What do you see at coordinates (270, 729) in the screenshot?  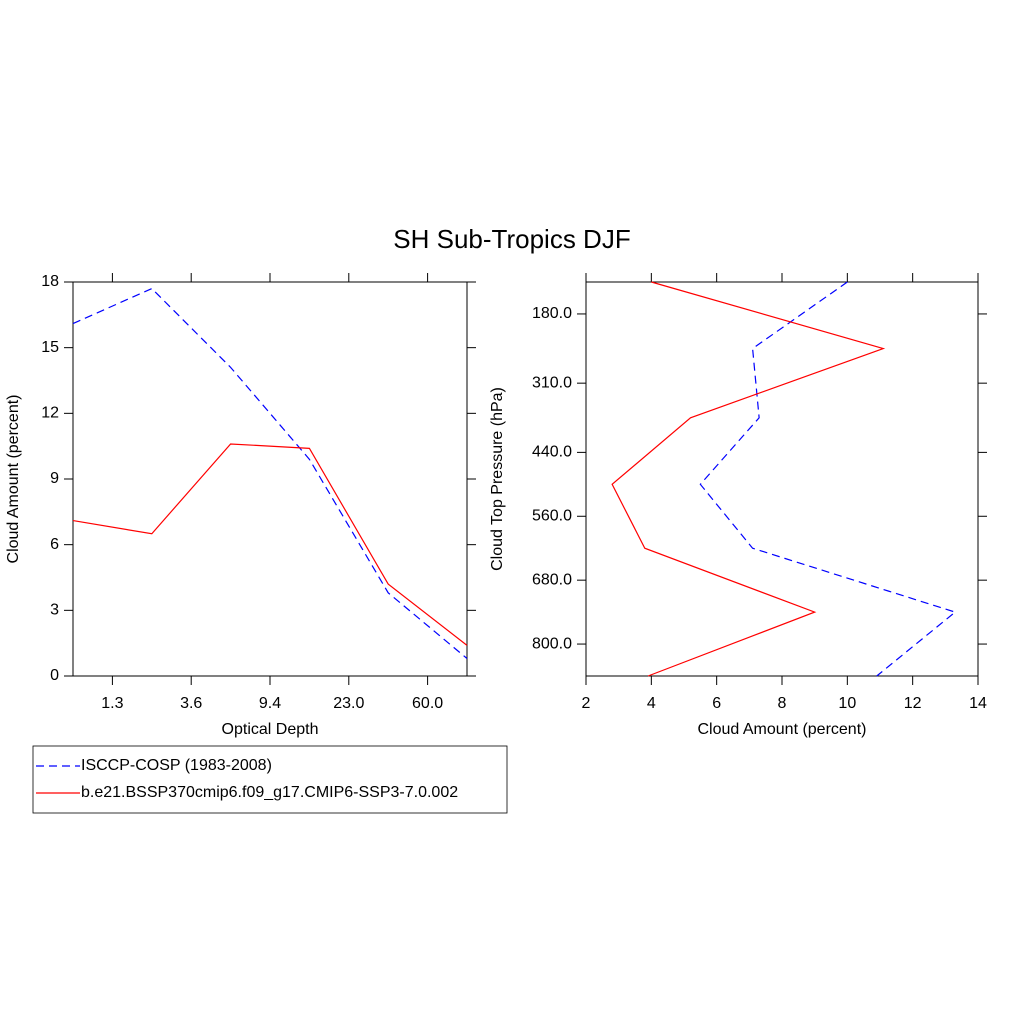 I see `x-axis-label: Optical Depth` at bounding box center [270, 729].